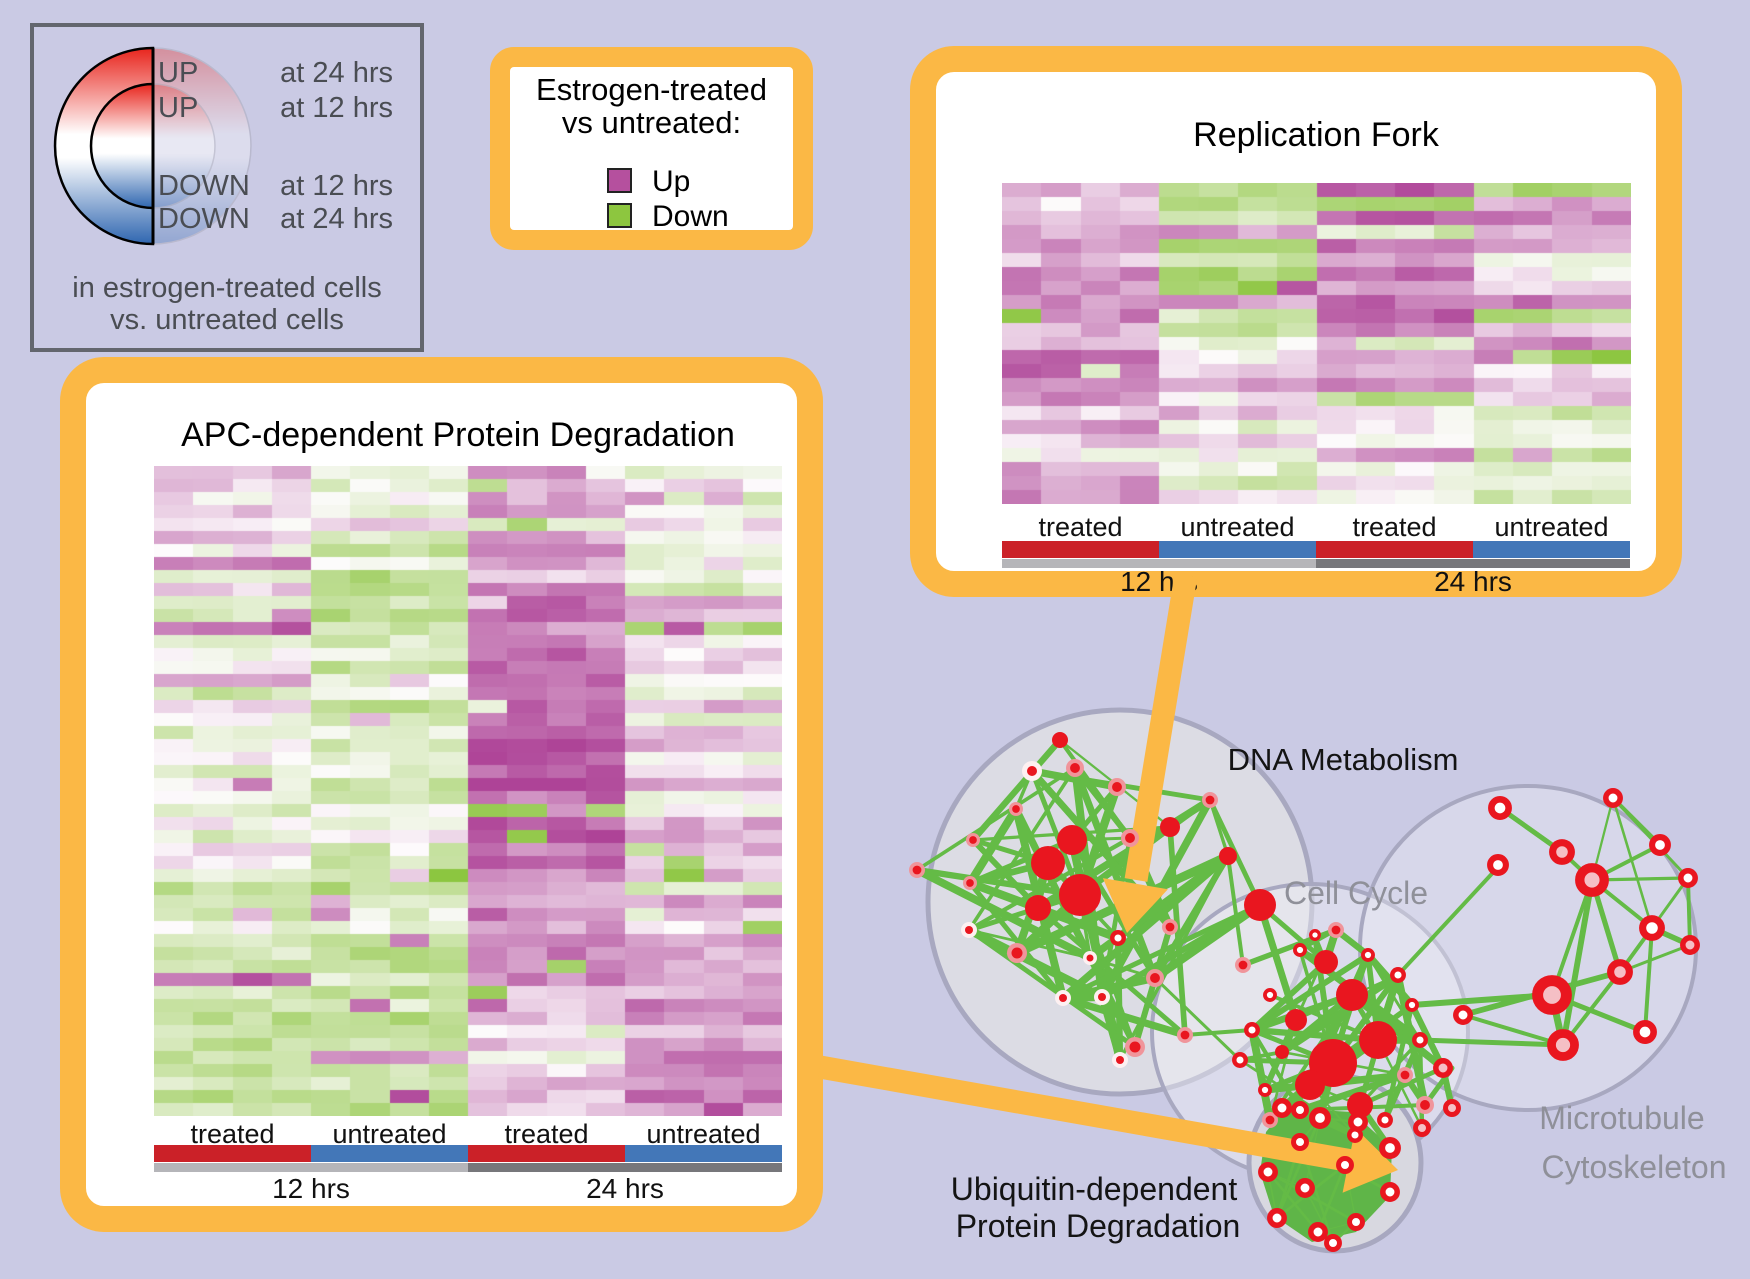  I want to click on cell-cycle-label: Cell Cycle, so click(1356, 893).